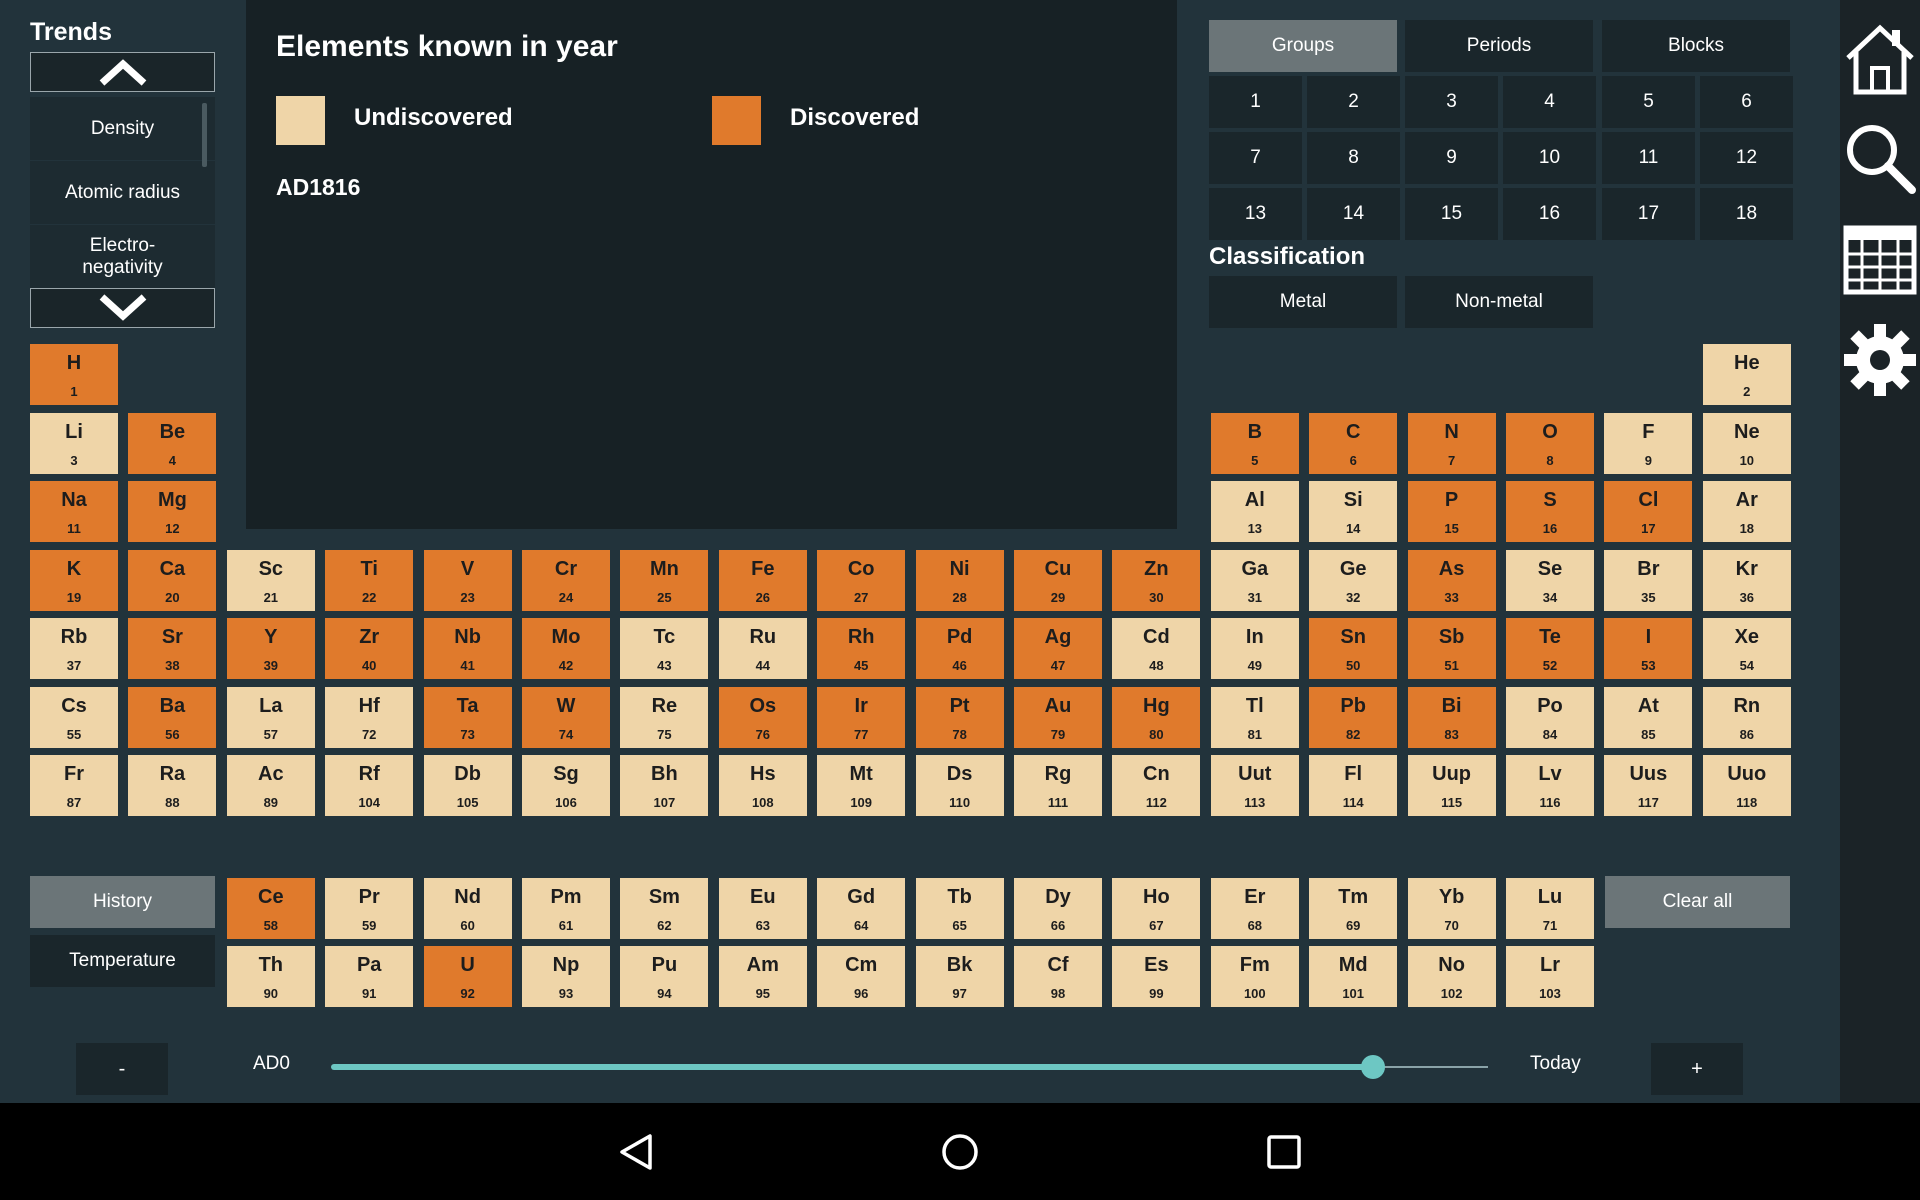  I want to click on element-tile-ce: Ce 58, so click(270, 908).